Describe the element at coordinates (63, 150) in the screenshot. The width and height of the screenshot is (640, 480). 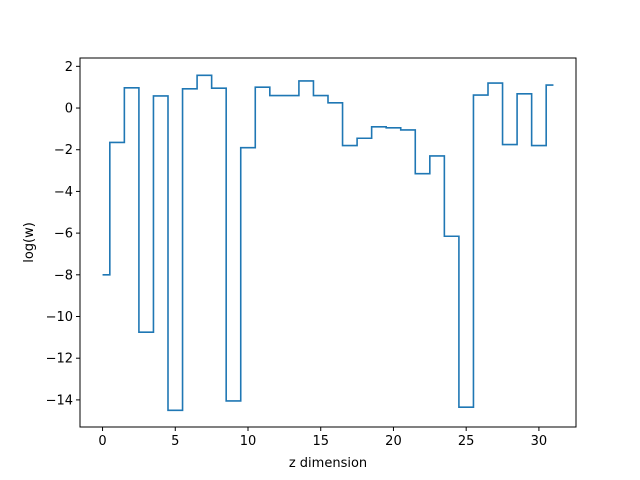
I see `y-tick-label: −2` at that location.